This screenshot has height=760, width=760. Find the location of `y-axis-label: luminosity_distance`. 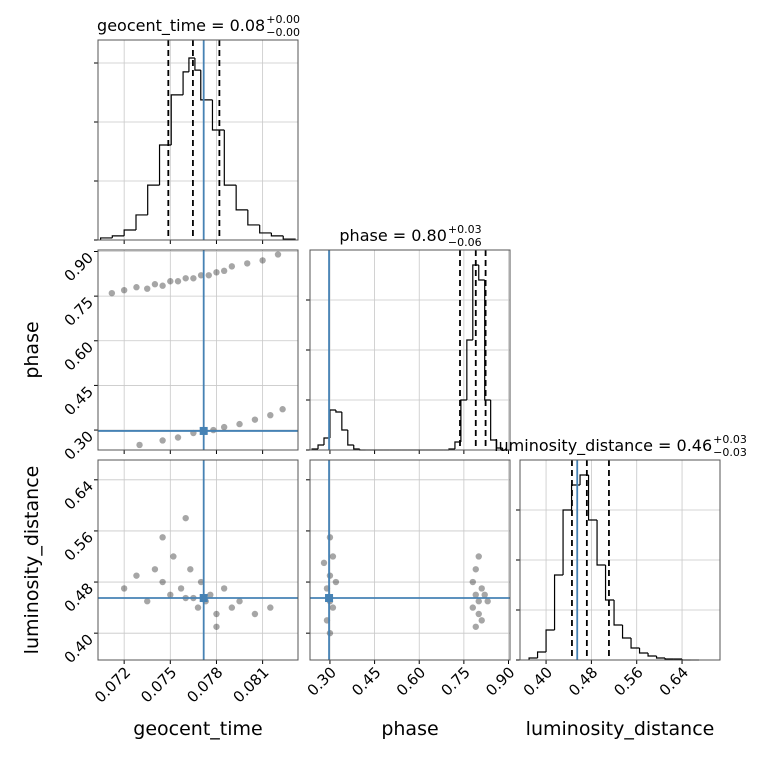

y-axis-label: luminosity_distance is located at coordinates (32, 560).